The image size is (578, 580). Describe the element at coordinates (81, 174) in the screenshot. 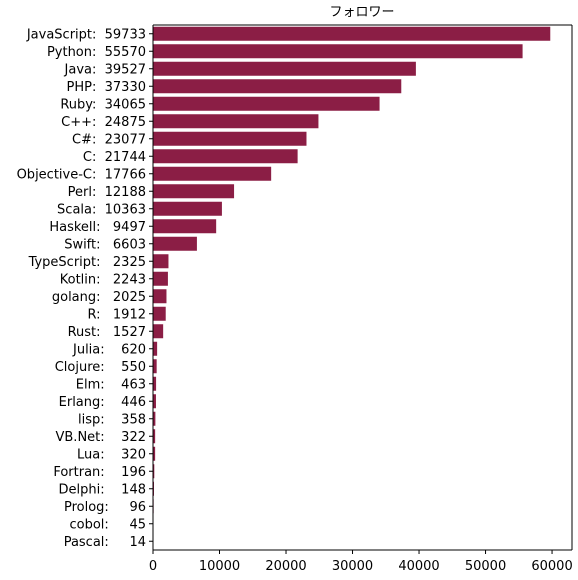

I see `y-tick-label: Objective-C: 17766` at that location.